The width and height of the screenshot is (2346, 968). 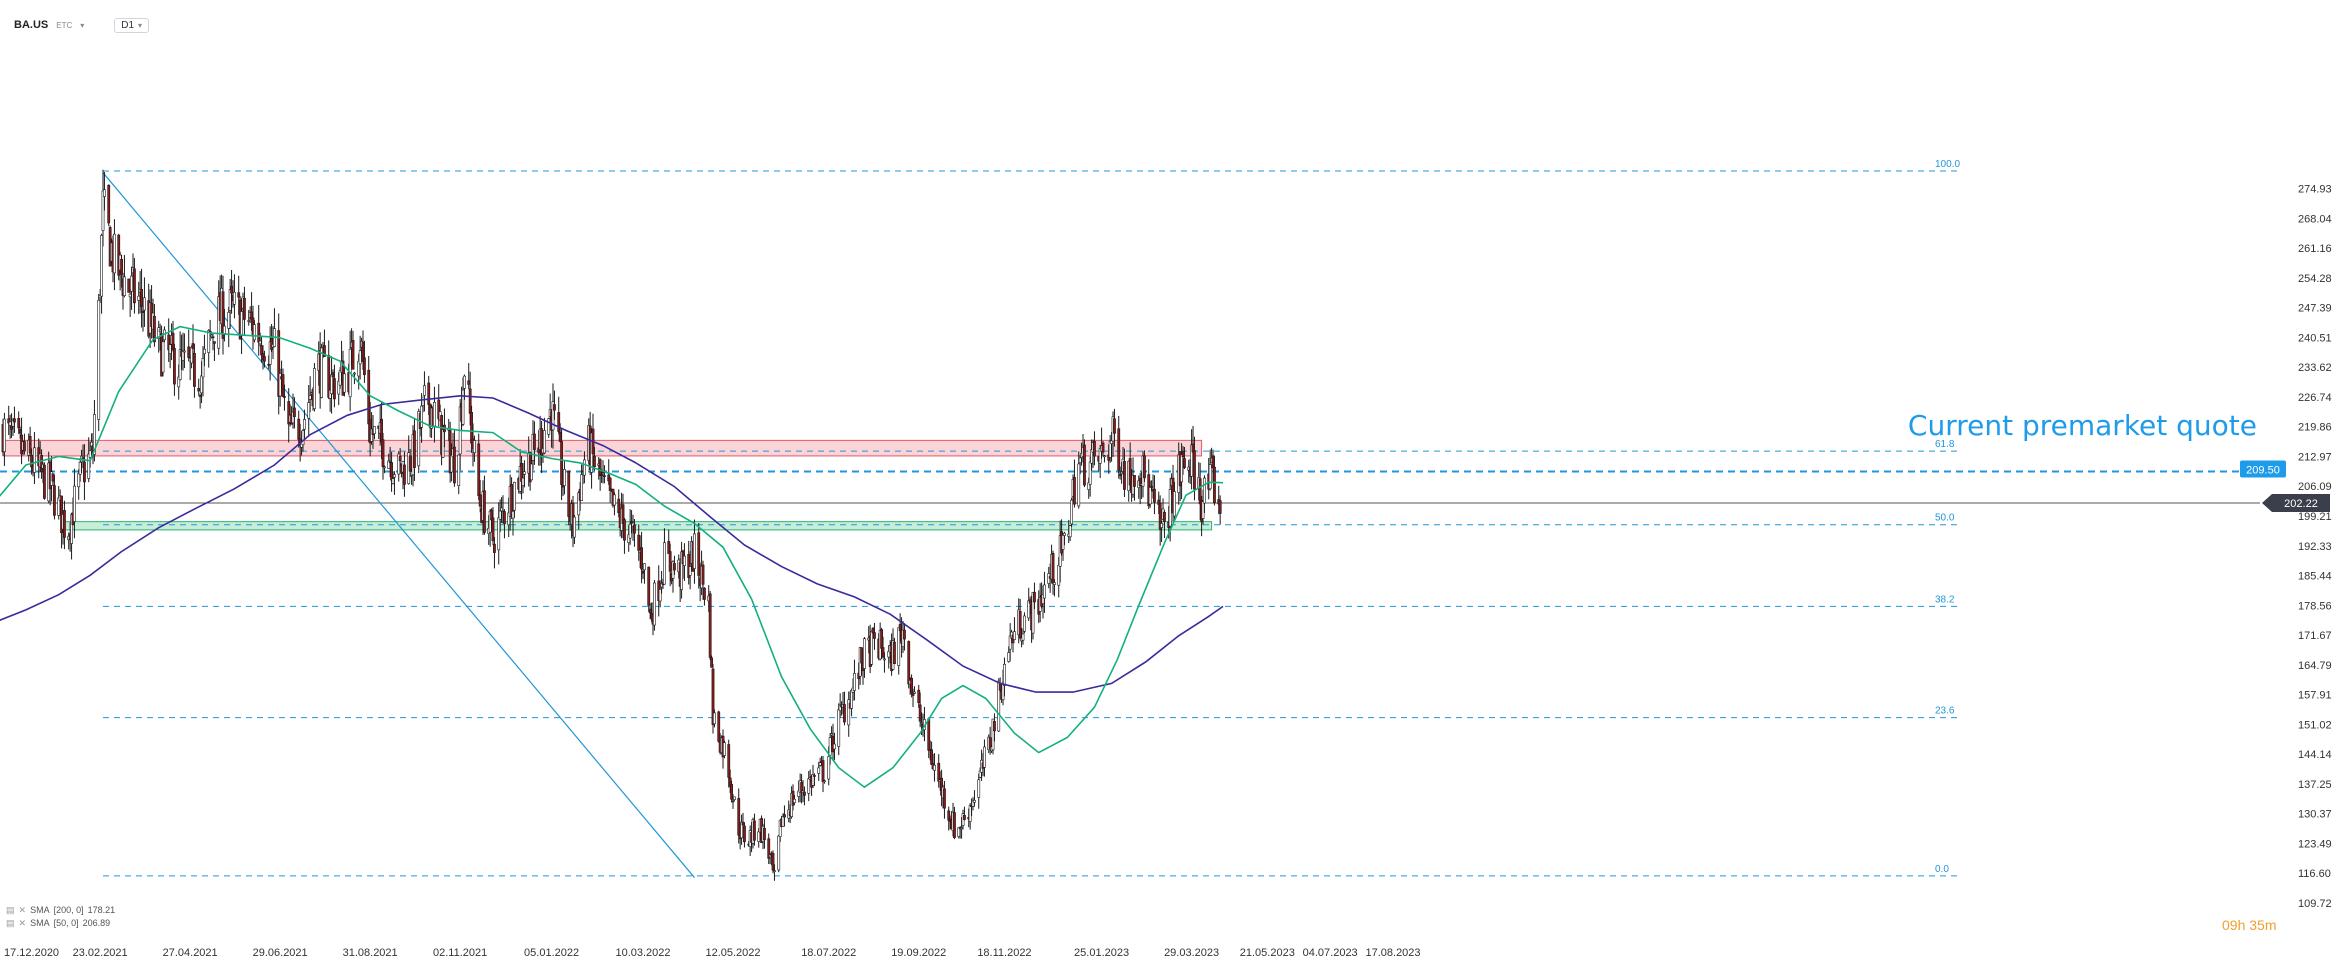 What do you see at coordinates (31, 25) in the screenshot?
I see `symbol-label: BA.US` at bounding box center [31, 25].